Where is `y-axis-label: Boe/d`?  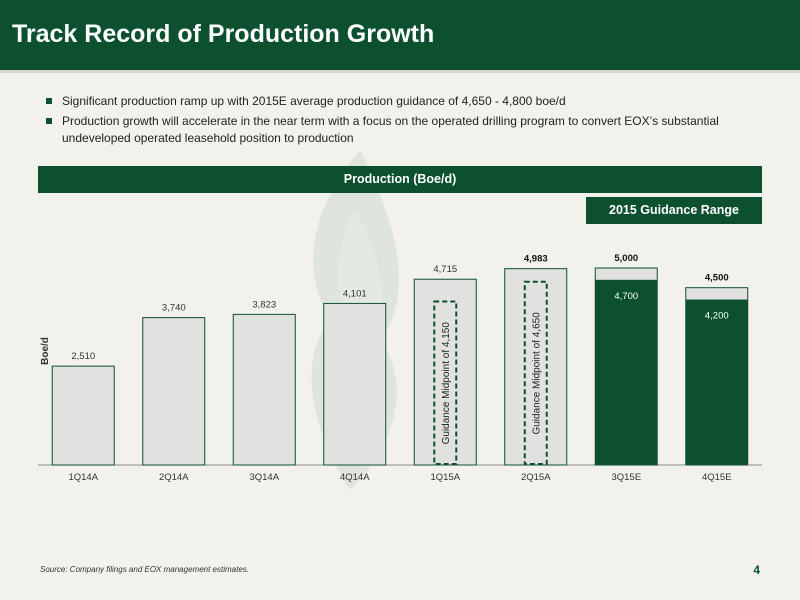 y-axis-label: Boe/d is located at coordinates (45, 351).